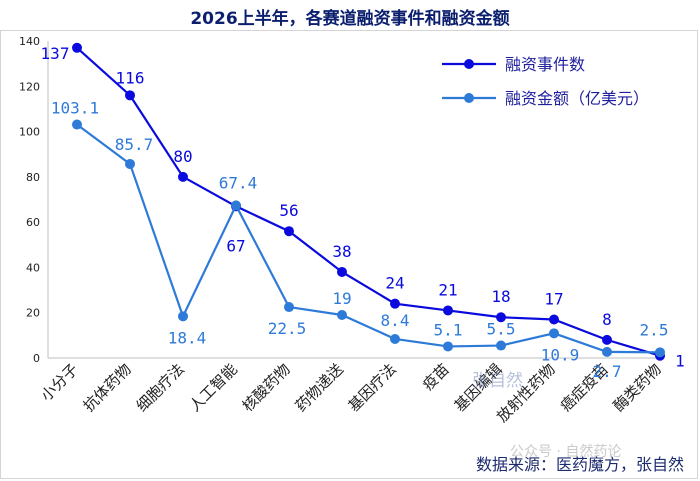 The image size is (700, 481). Describe the element at coordinates (29, 132) in the screenshot. I see `y-tick-label: 100` at that location.